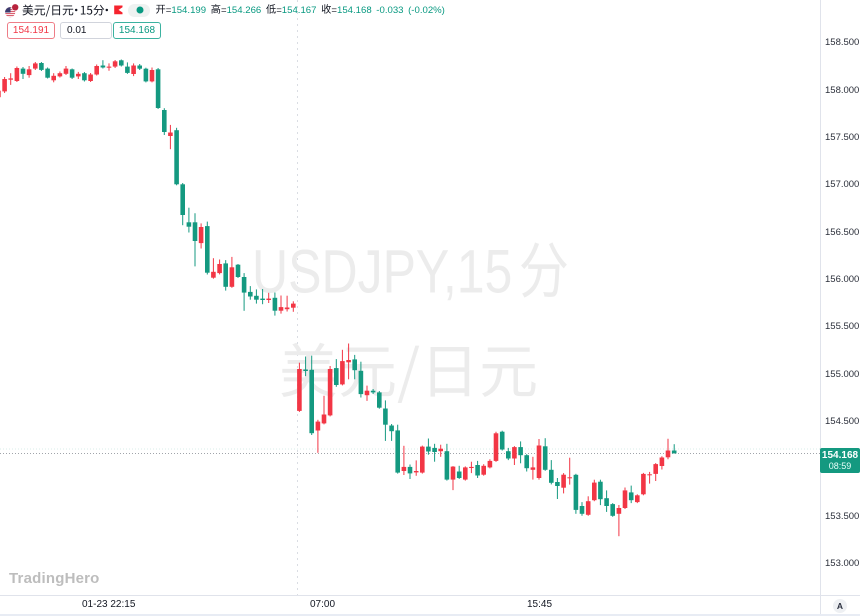  What do you see at coordinates (244, 10) in the screenshot?
I see `svg-text: 154.266` at bounding box center [244, 10].